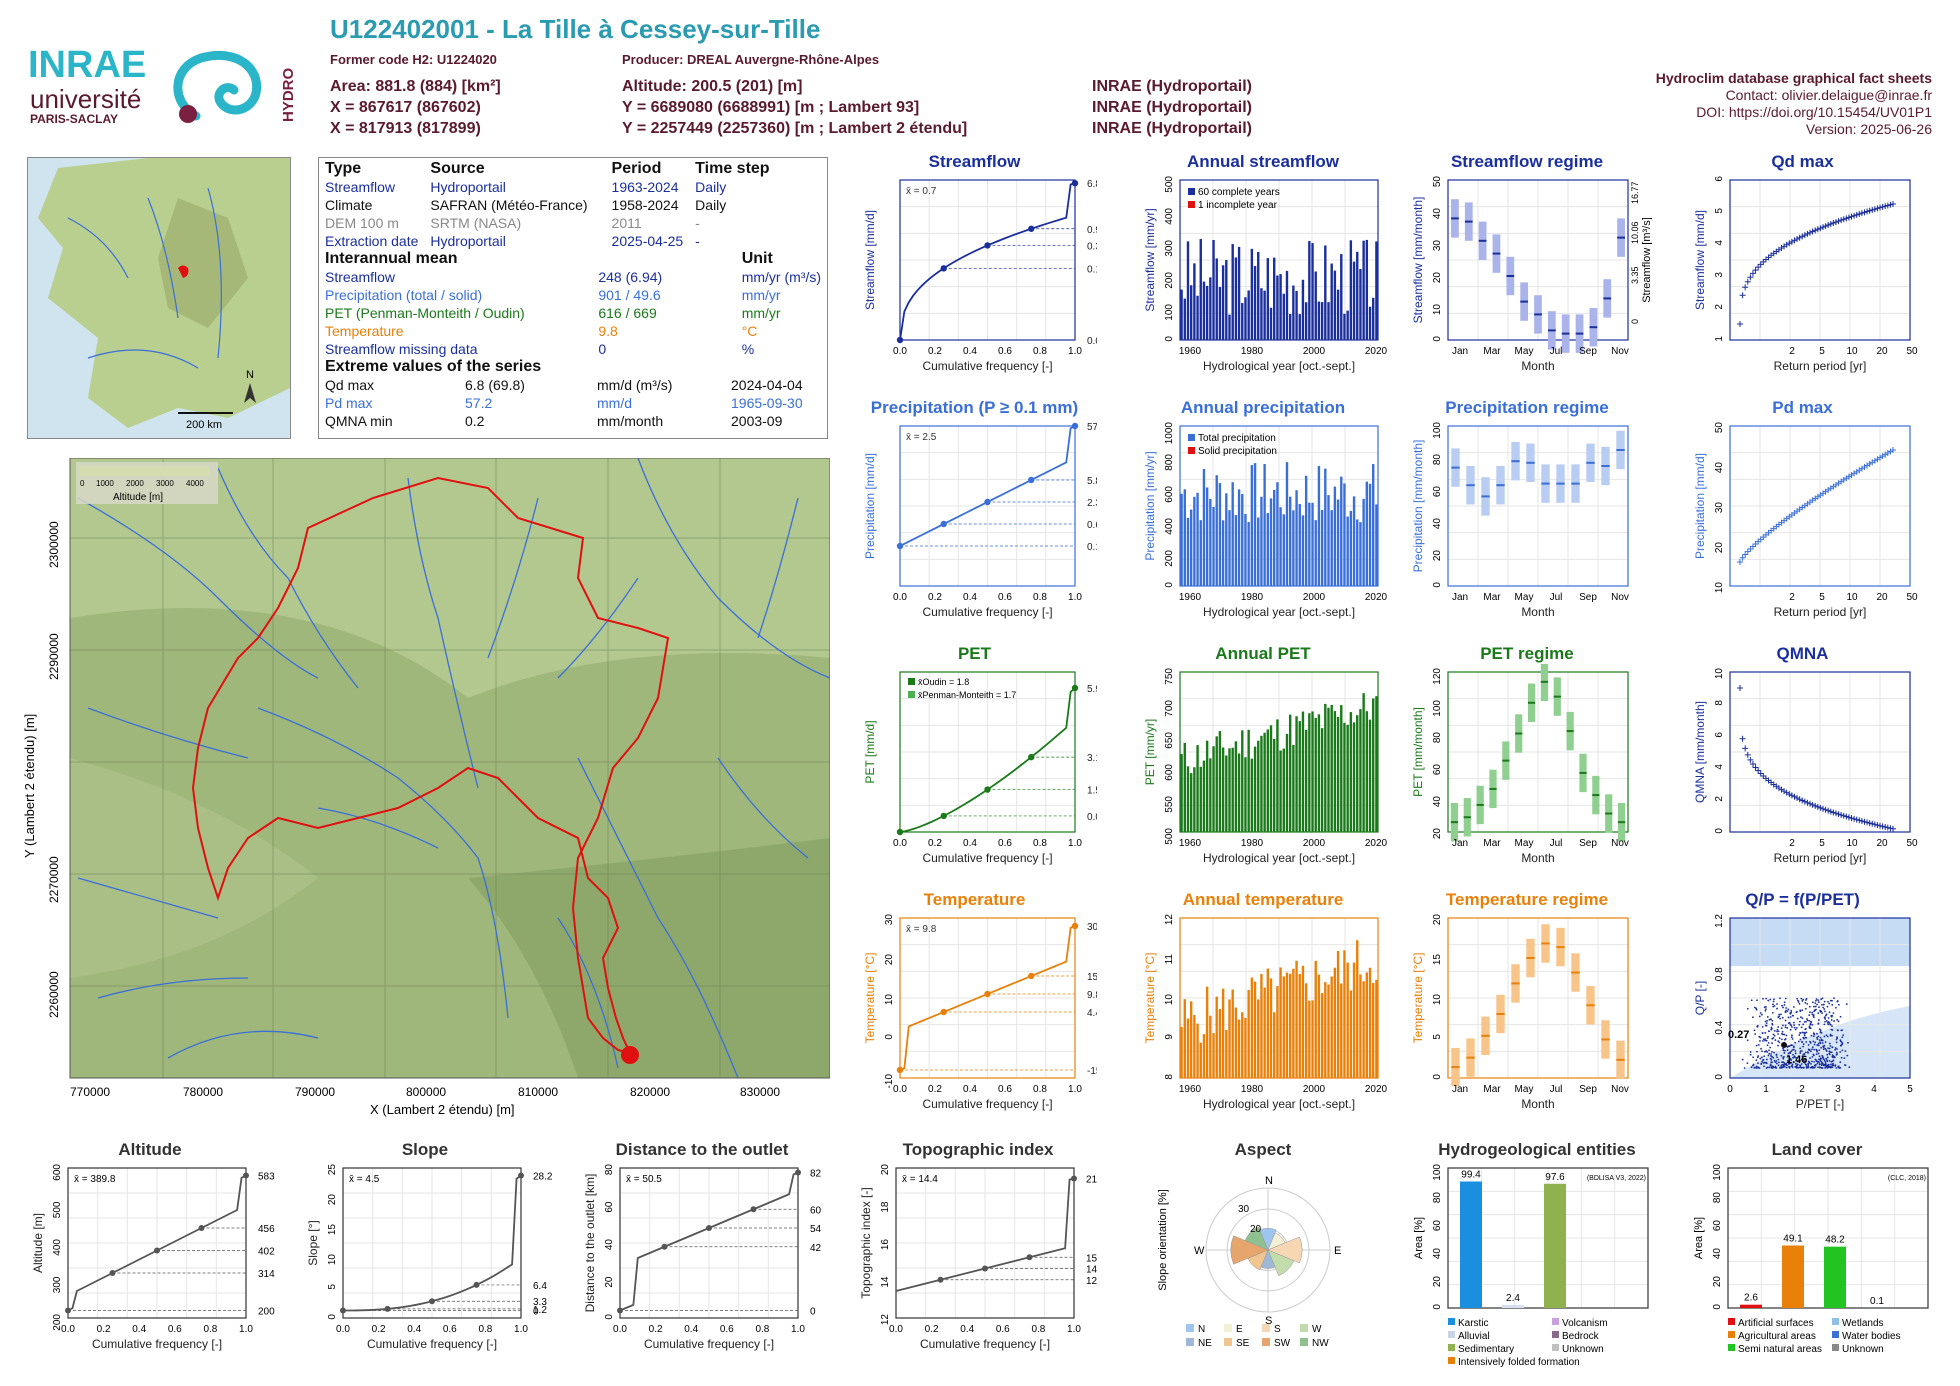 The height and width of the screenshot is (1386, 1960). I want to click on ext-name: Qd max, so click(350, 385).